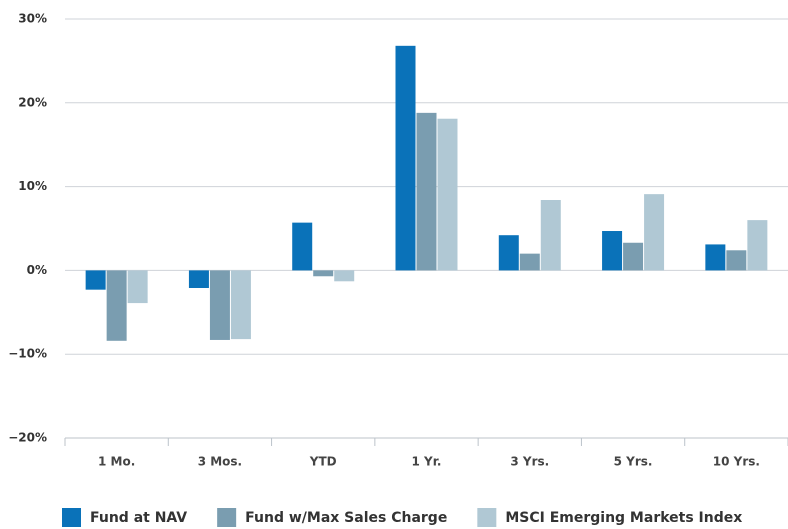 Image resolution: width=788 pixels, height=529 pixels. Describe the element at coordinates (27, 354) in the screenshot. I see `y-tick-label: −10%` at that location.